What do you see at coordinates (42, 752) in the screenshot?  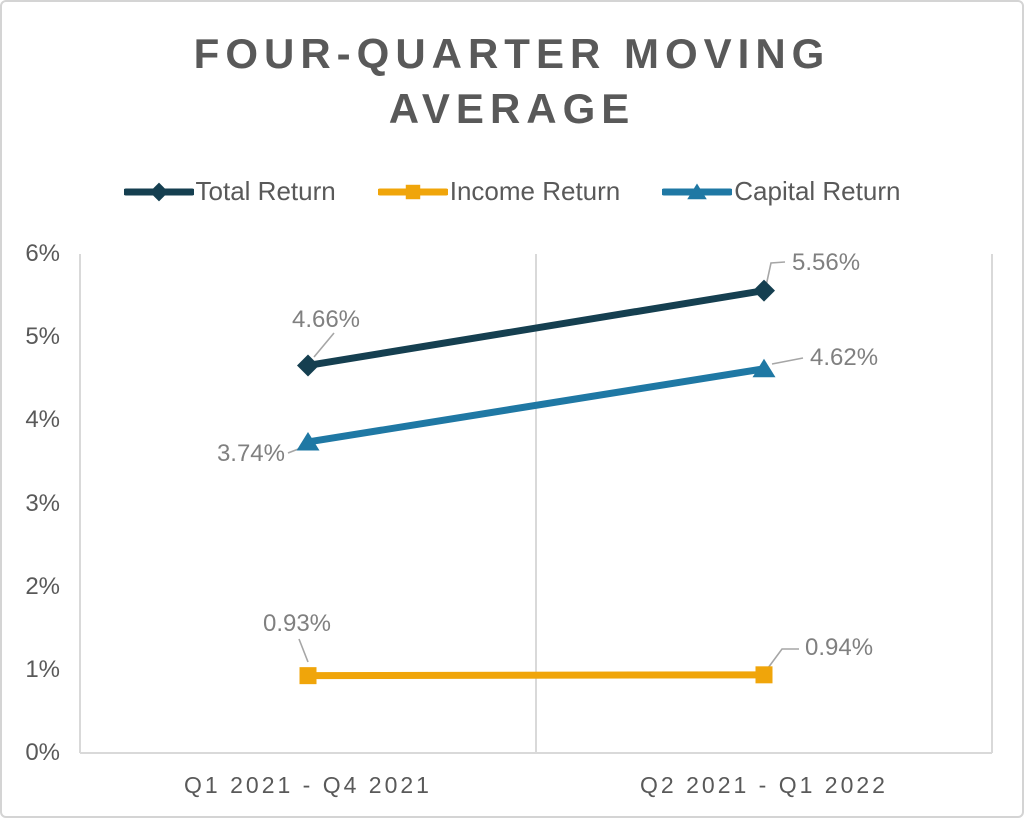 I see `y-tick-label: 0%` at bounding box center [42, 752].